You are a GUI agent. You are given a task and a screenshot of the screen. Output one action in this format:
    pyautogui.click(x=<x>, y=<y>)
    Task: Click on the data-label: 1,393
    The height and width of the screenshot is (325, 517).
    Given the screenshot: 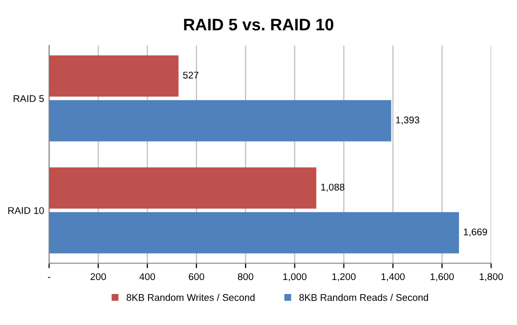 What is the action you would take?
    pyautogui.click(x=408, y=120)
    